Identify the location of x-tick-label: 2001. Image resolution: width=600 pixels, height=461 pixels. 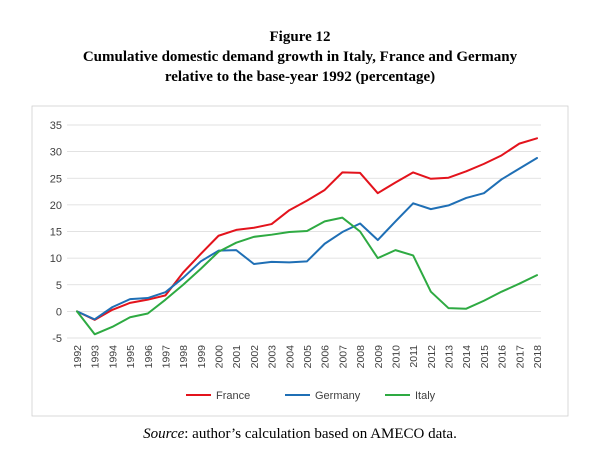
(237, 357).